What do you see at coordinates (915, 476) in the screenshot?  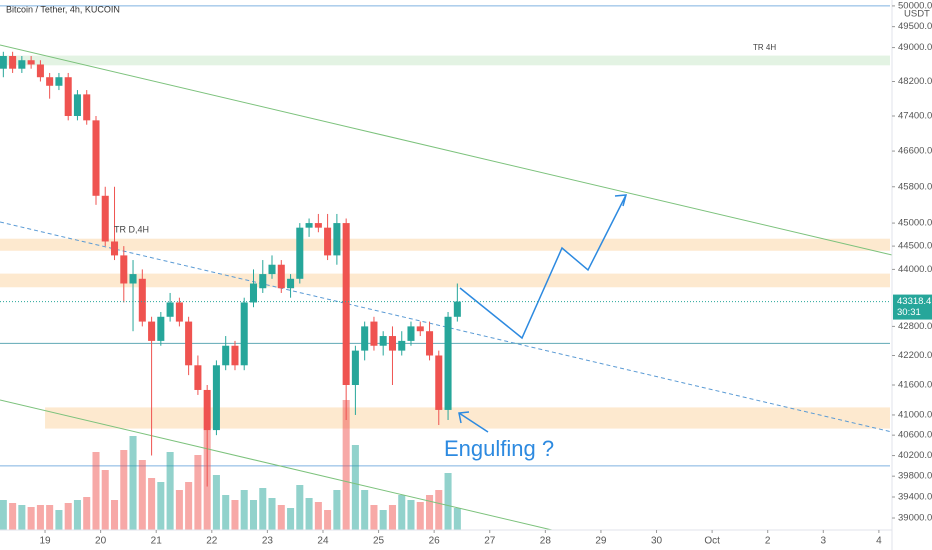 I see `y-tick-label: 39800.0` at bounding box center [915, 476].